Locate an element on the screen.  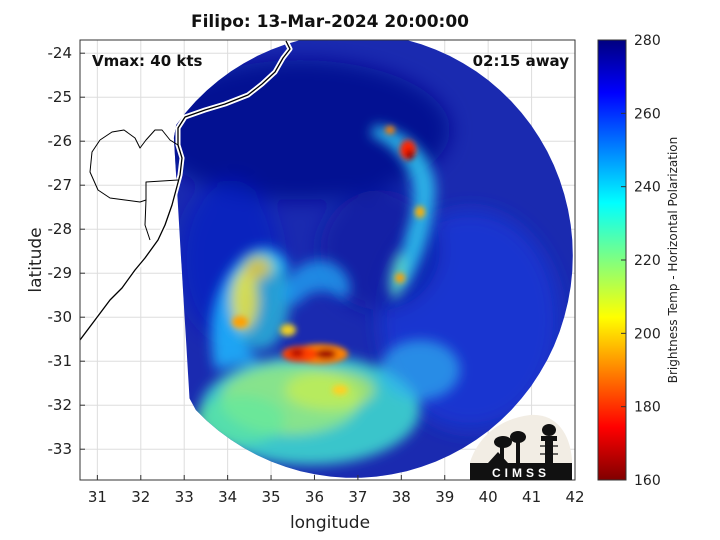
colorbar-tick-label: 180 is located at coordinates (647, 408).